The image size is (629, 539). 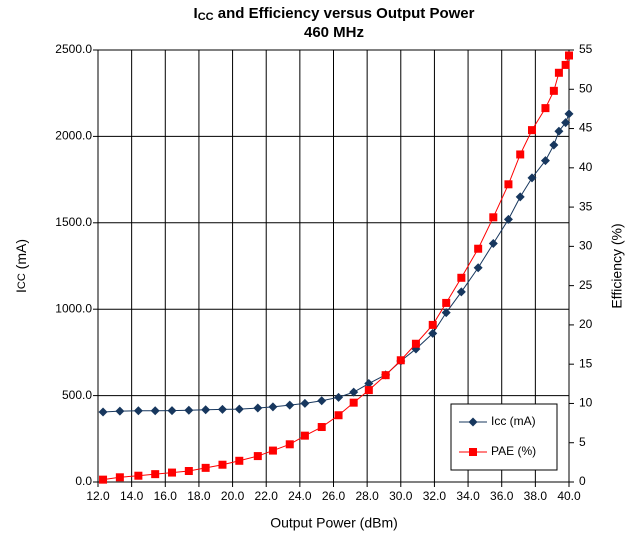 What do you see at coordinates (21, 266) in the screenshot?
I see `y-axis-title: ICC (mA)` at bounding box center [21, 266].